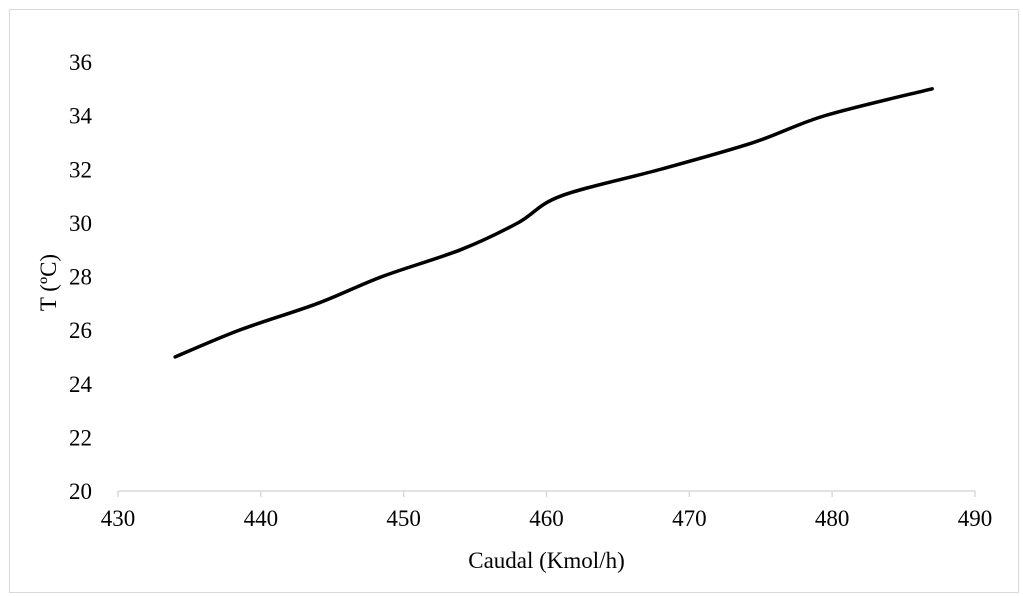  What do you see at coordinates (118, 518) in the screenshot?
I see `x-tick-label: 430` at bounding box center [118, 518].